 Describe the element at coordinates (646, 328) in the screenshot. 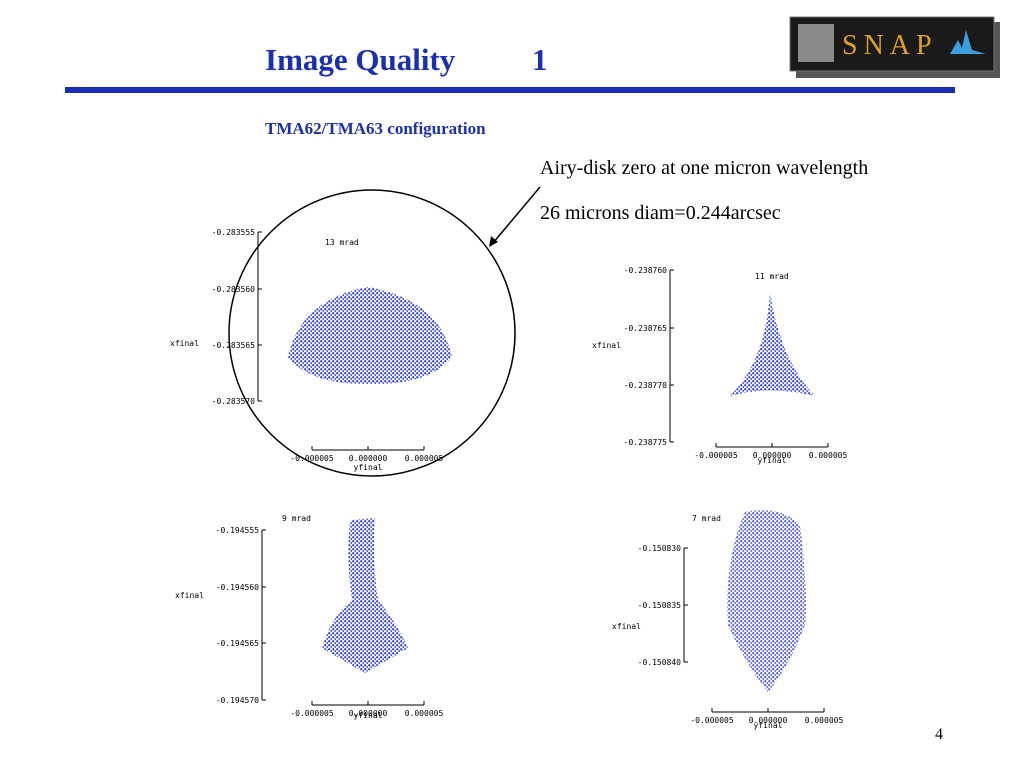

I see `y-tick-label: -0.238765` at that location.